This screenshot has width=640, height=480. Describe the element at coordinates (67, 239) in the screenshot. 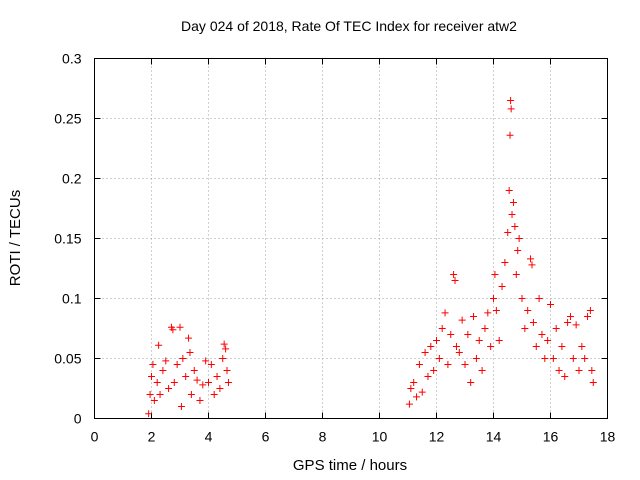

I see `y-tick-label: 0.15` at that location.